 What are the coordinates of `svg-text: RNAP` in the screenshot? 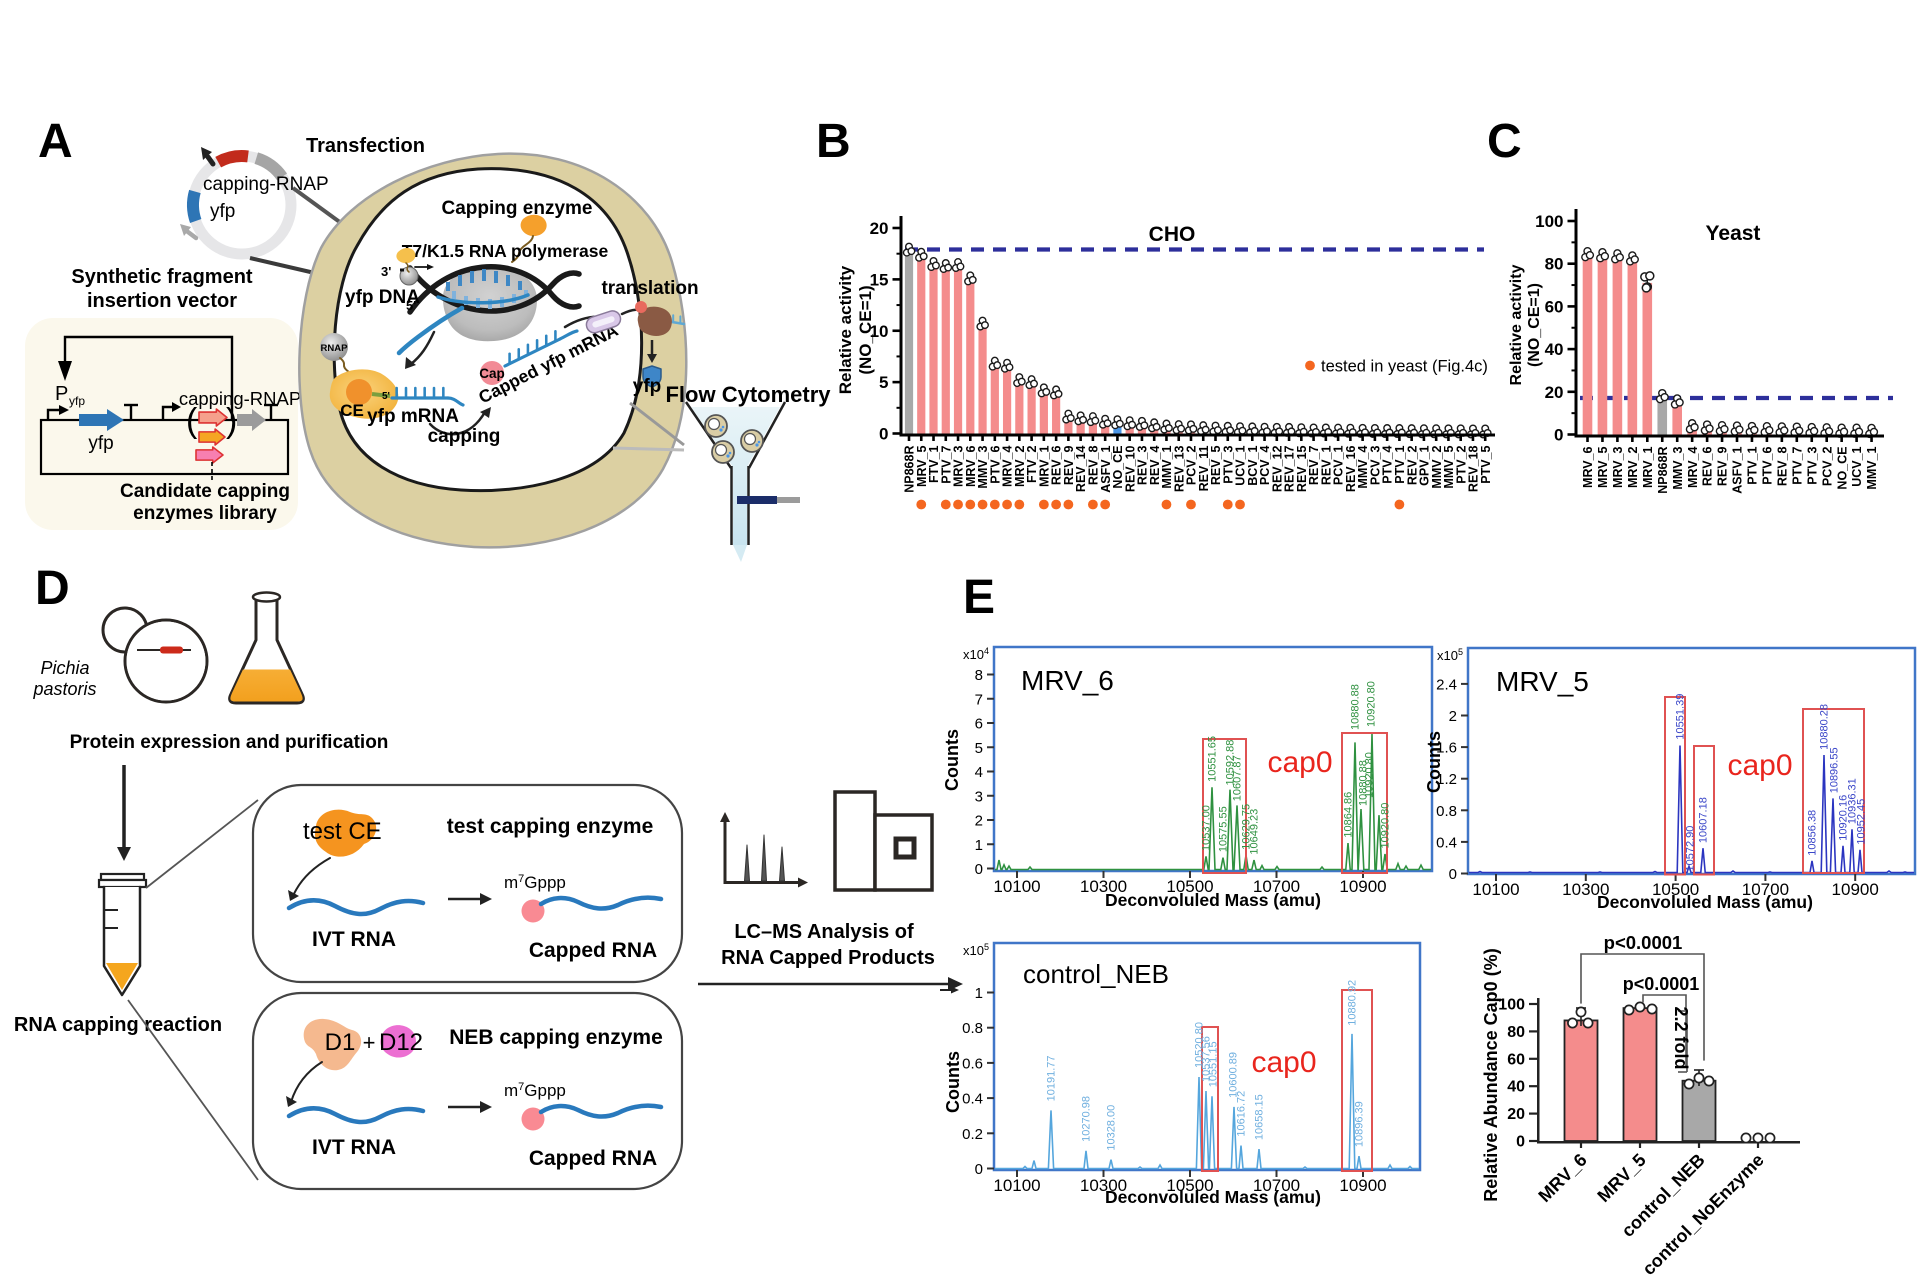 It's located at (335, 348).